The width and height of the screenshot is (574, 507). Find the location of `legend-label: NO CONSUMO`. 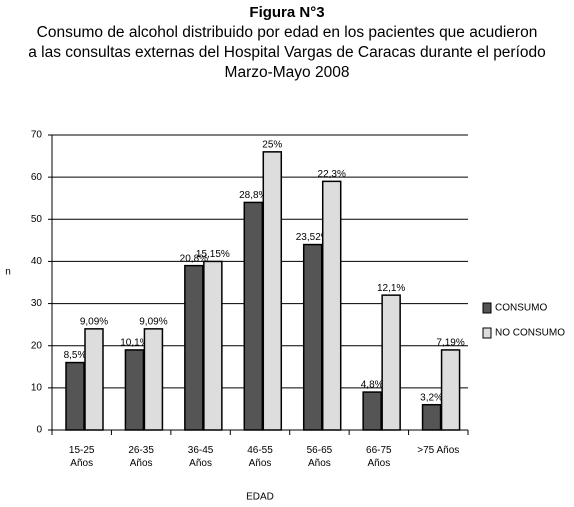

legend-label: NO CONSUMO is located at coordinates (530, 333).